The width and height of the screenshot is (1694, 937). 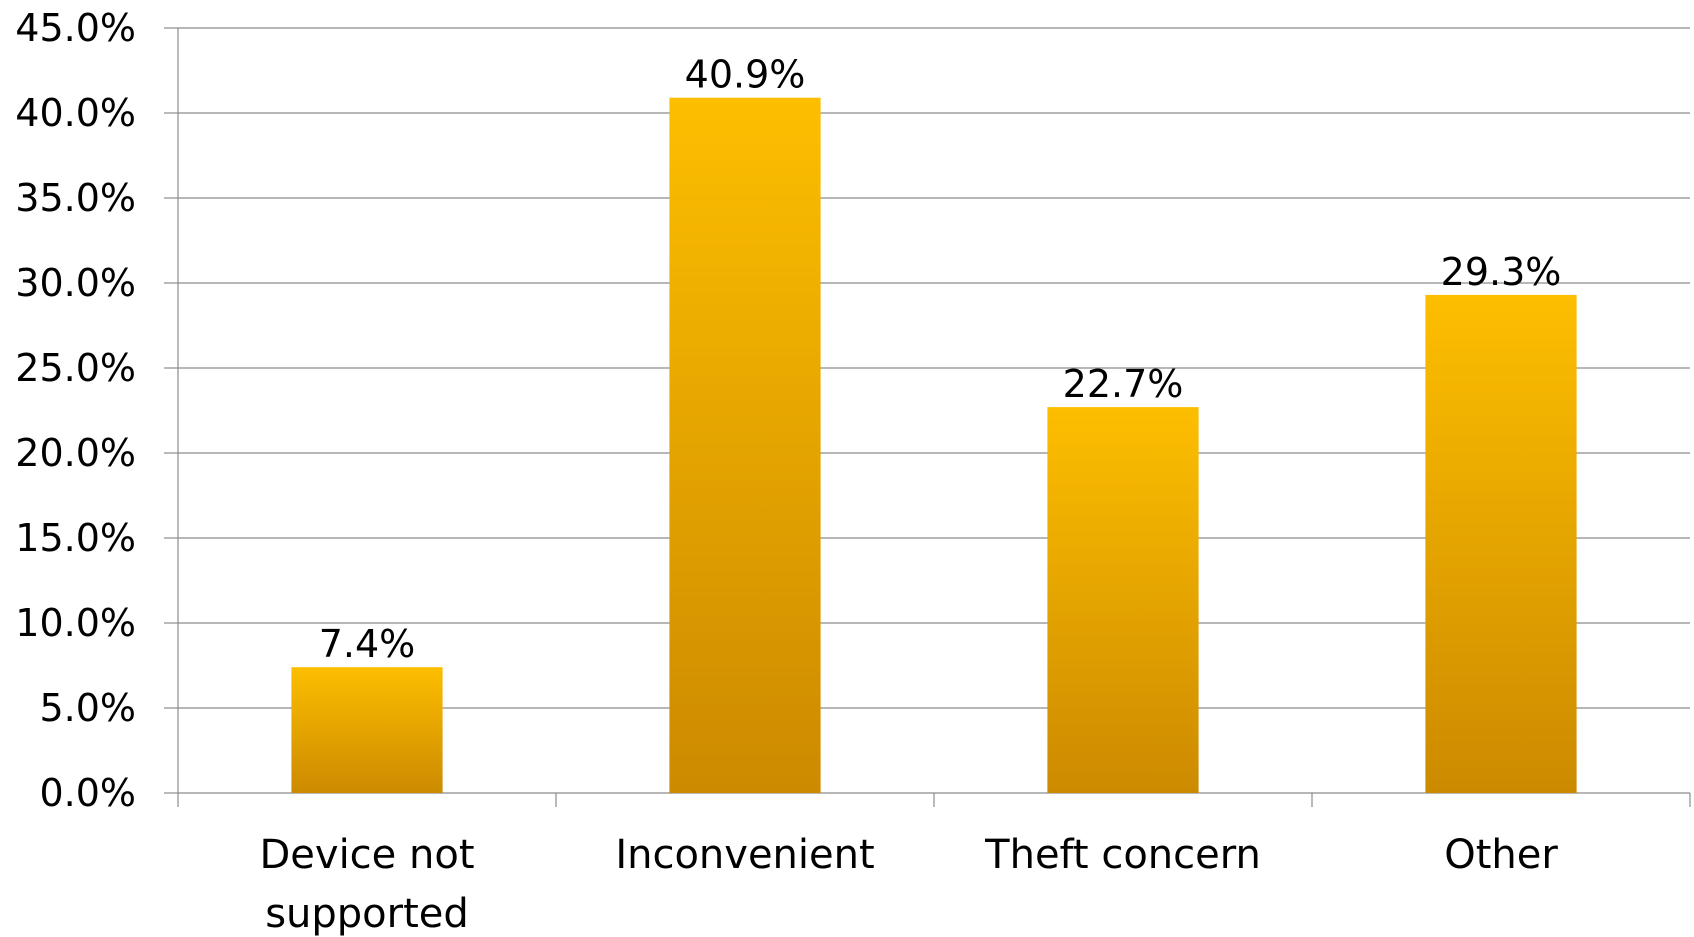 I want to click on y-tick-label: 25.0%, so click(x=75, y=368).